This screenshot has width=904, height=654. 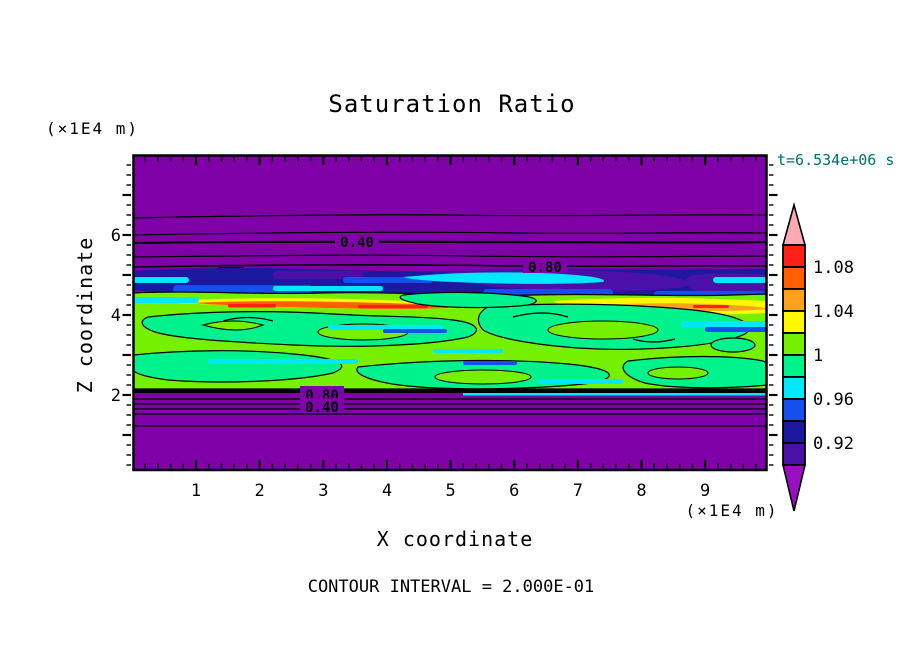 What do you see at coordinates (794, 223) in the screenshot?
I see `colorbar-arrow-top` at bounding box center [794, 223].